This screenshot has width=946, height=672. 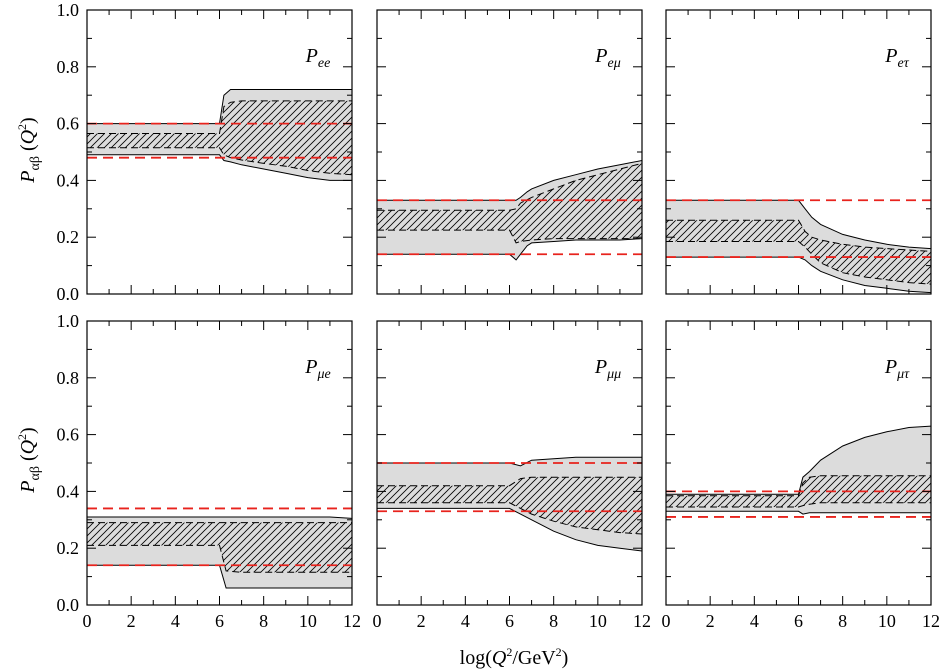 I want to click on inner-band-mumu, so click(x=509, y=505).